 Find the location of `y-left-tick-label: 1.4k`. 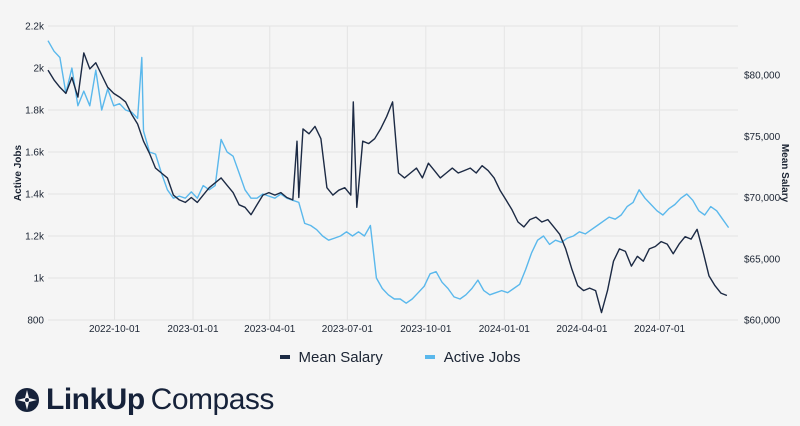

y-left-tick-label: 1.4k is located at coordinates (35, 195).